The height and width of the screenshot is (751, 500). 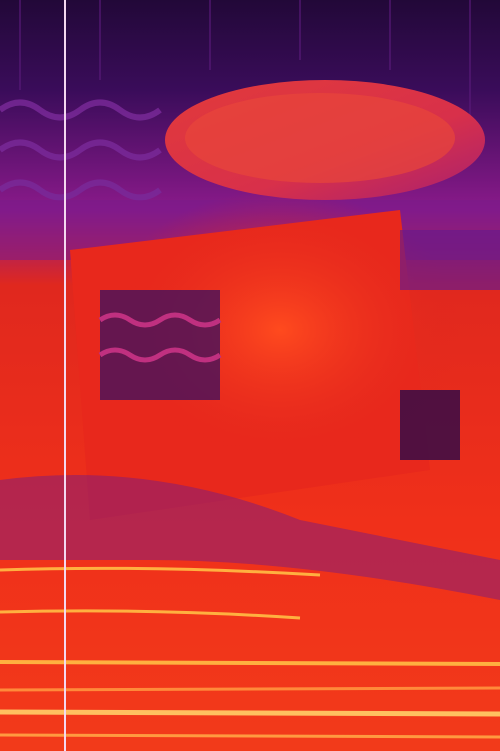 I want to click on top-streaks, so click(x=245, y=60).